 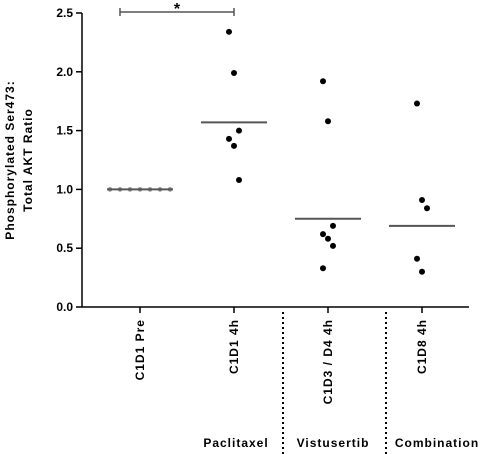 I want to click on x-tick-label: C1D8 4h, so click(x=422, y=346).